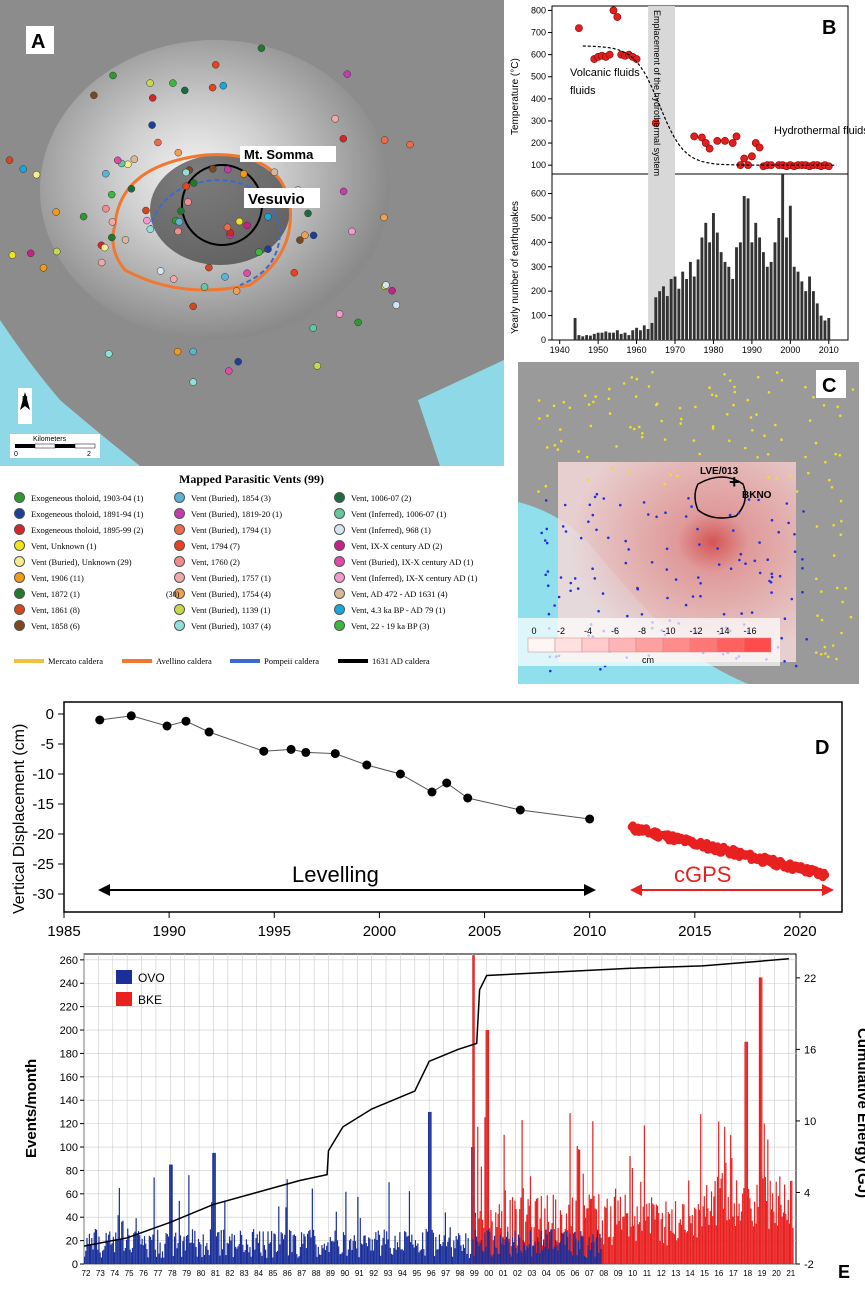  What do you see at coordinates (291, 749) in the screenshot?
I see `levelling-point` at bounding box center [291, 749].